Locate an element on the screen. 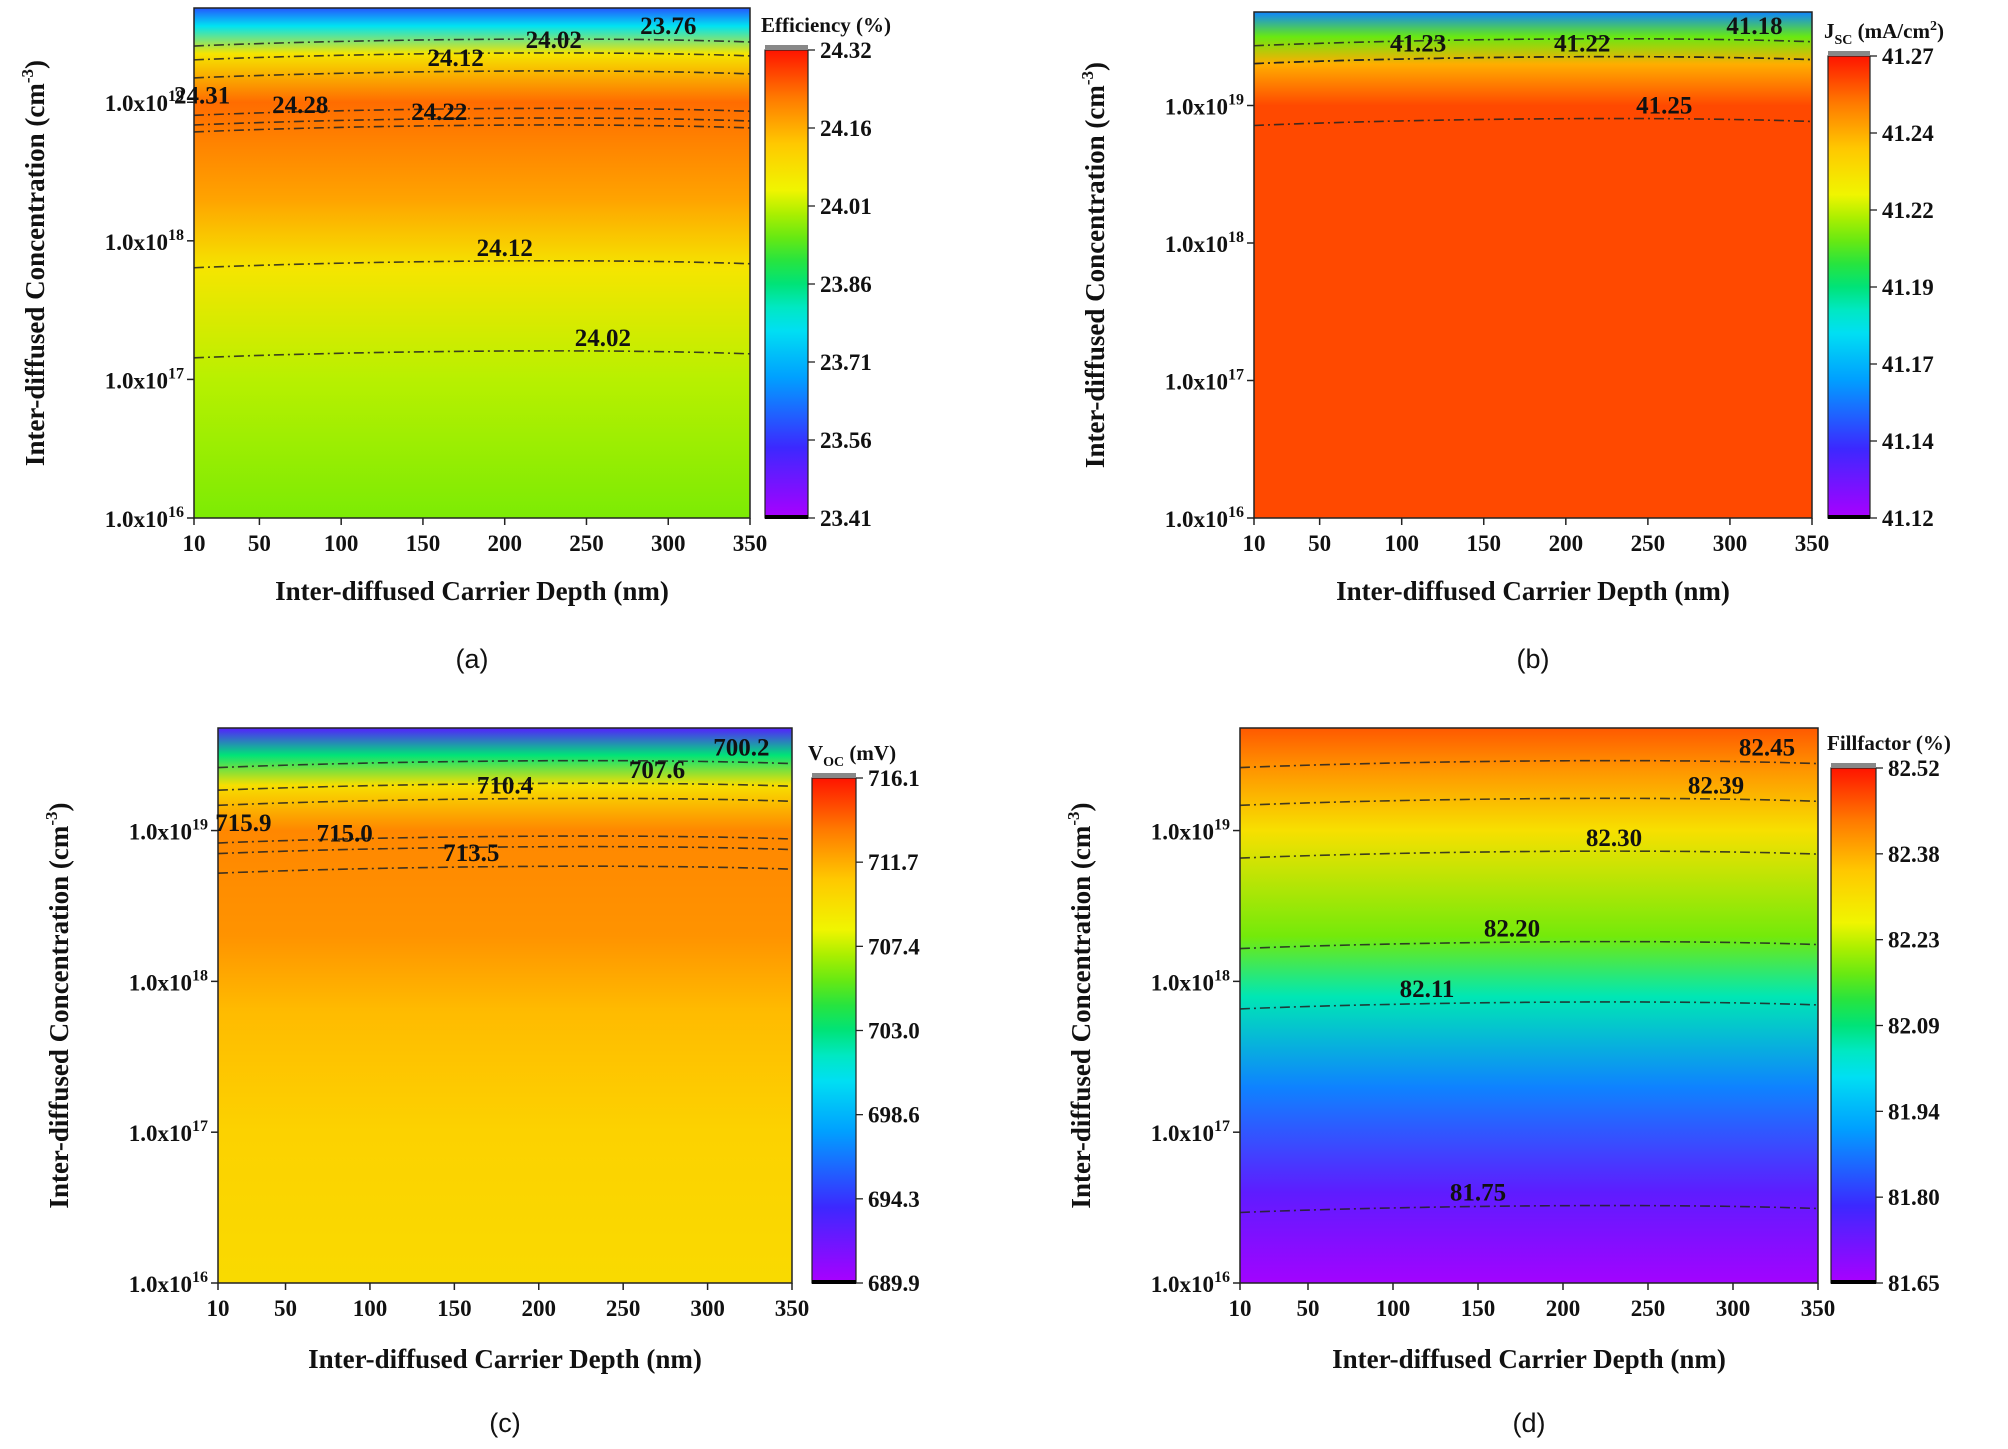 This screenshot has width=2008, height=1449. colorbar-tick-label: 694.3 is located at coordinates (894, 1199).